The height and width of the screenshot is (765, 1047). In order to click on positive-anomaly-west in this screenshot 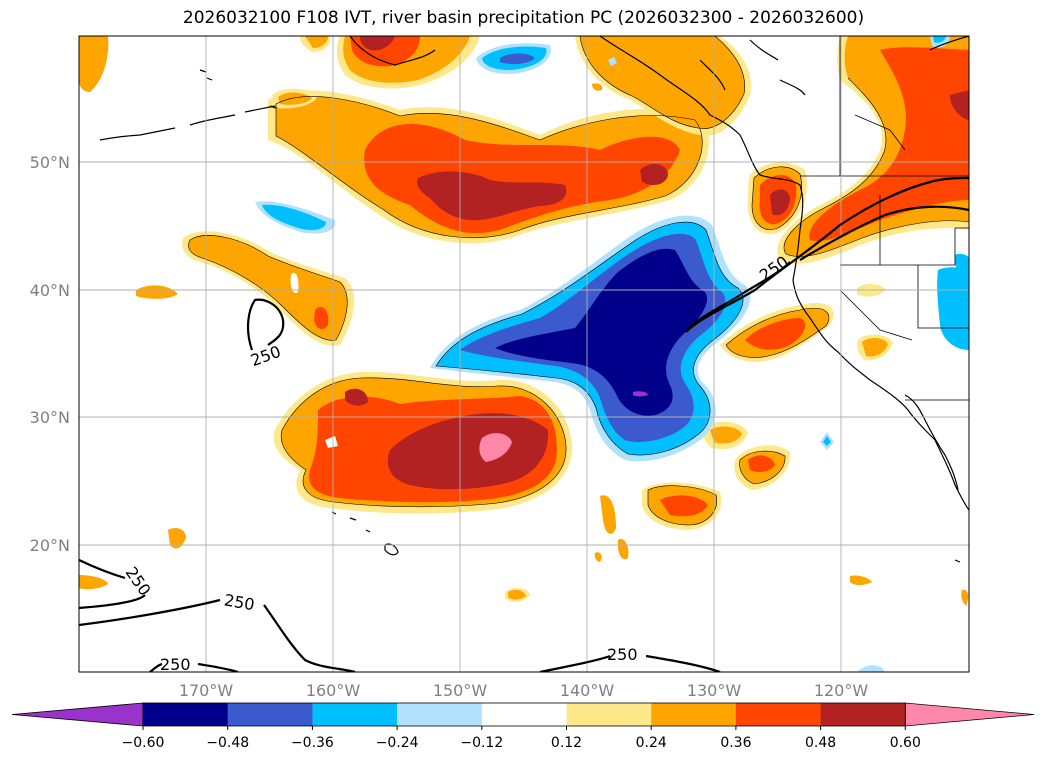, I will do `click(245, 288)`.